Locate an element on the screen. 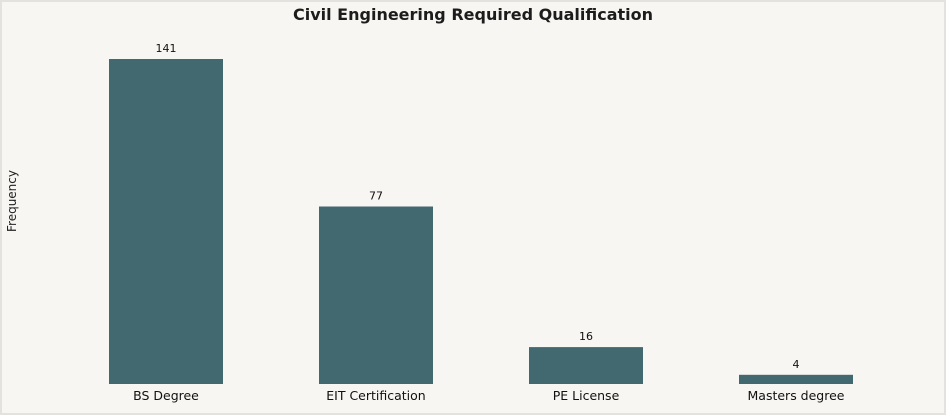 The height and width of the screenshot is (415, 946). data-label-bs-degree: 141 is located at coordinates (166, 48).